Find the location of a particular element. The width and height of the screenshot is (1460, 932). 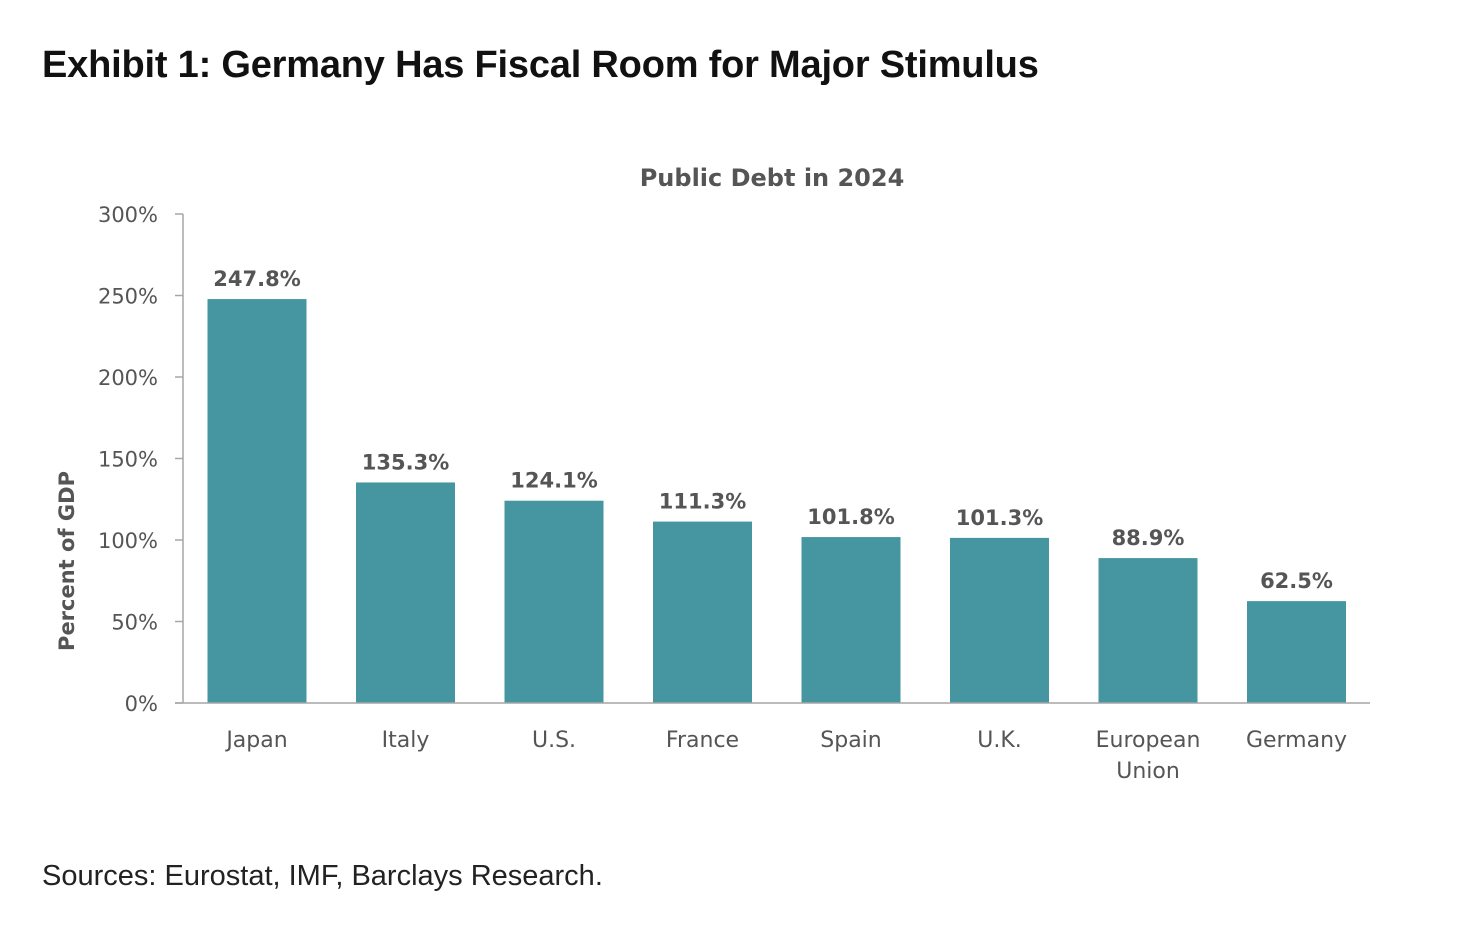

x-tick-label: Germany is located at coordinates (1296, 740).